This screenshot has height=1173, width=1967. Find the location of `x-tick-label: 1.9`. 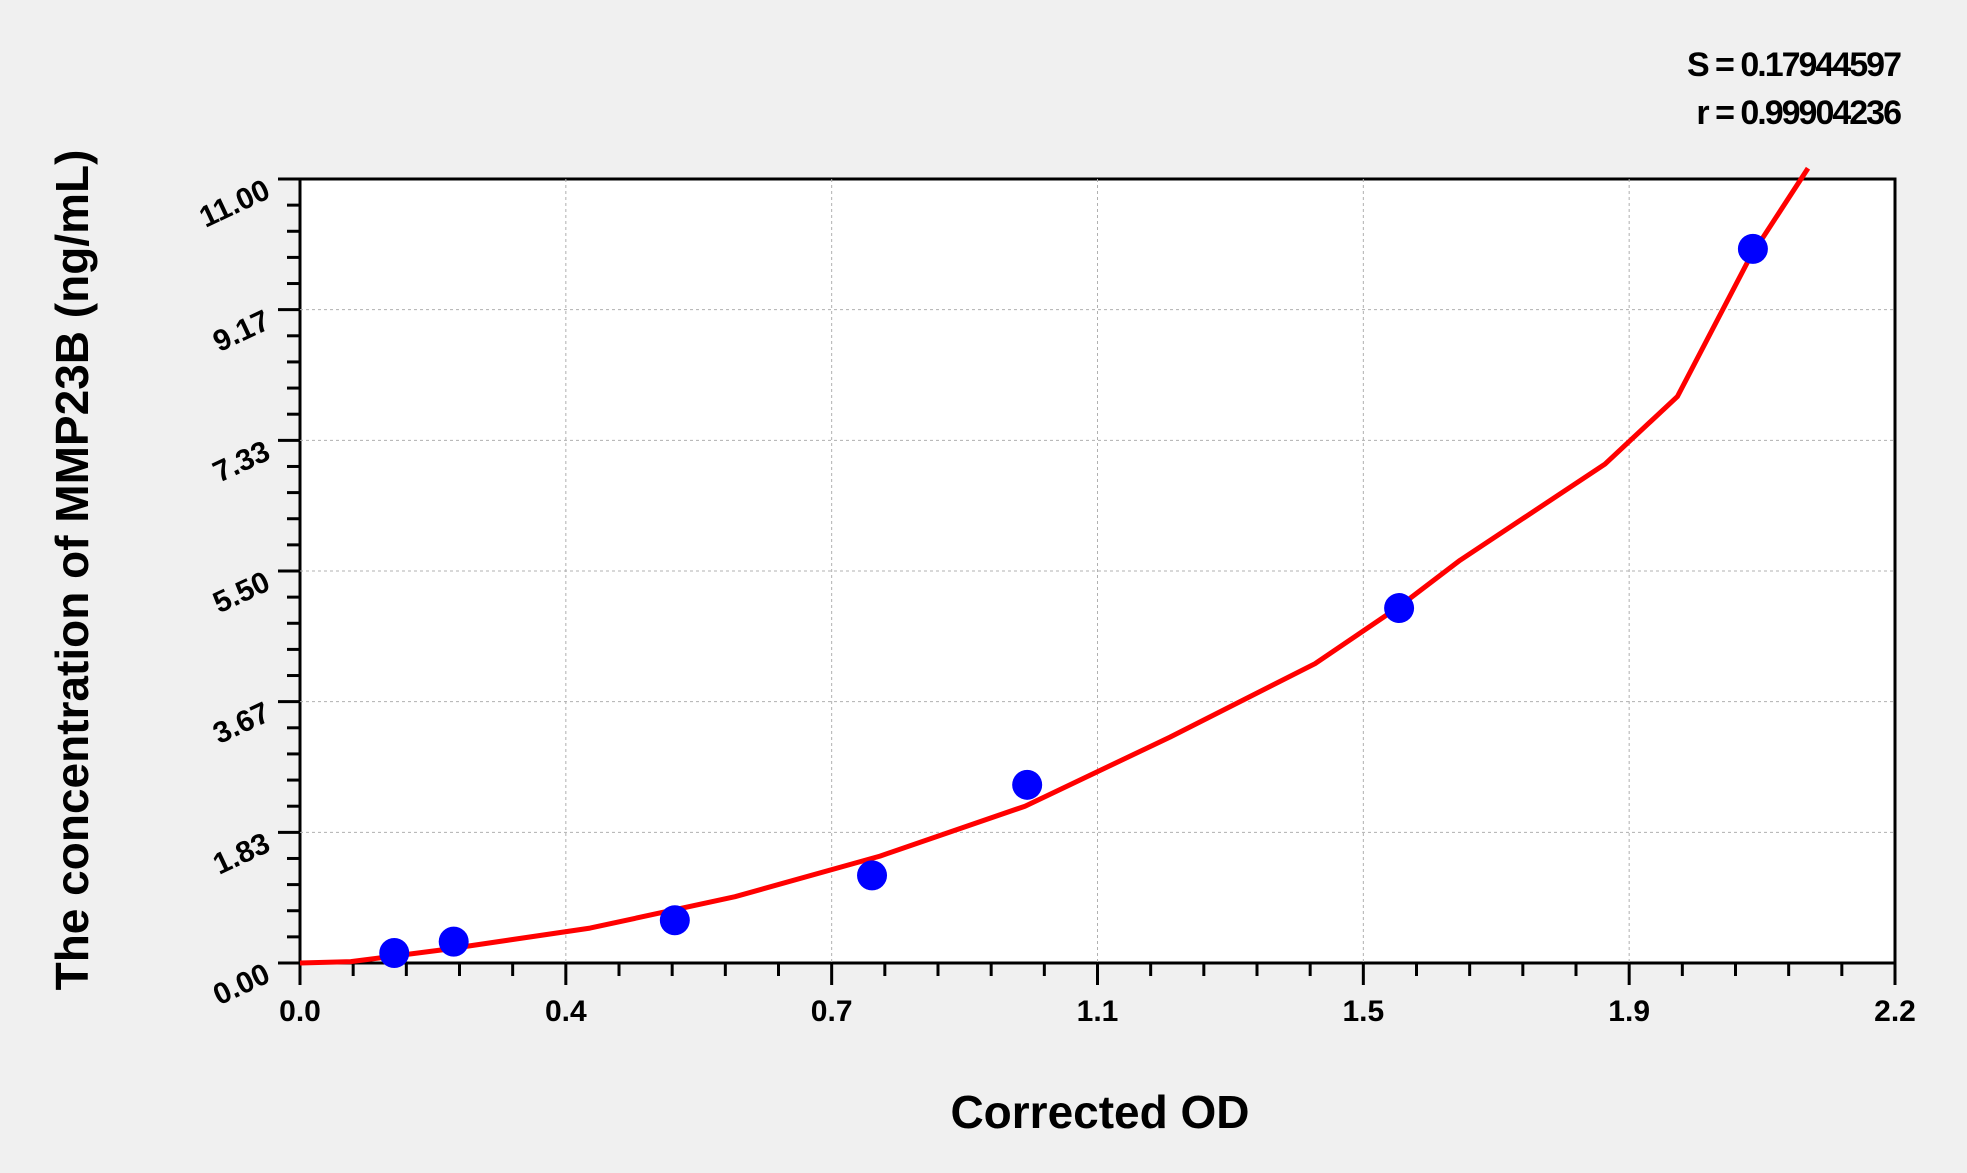

x-tick-label: 1.9 is located at coordinates (1629, 1011).